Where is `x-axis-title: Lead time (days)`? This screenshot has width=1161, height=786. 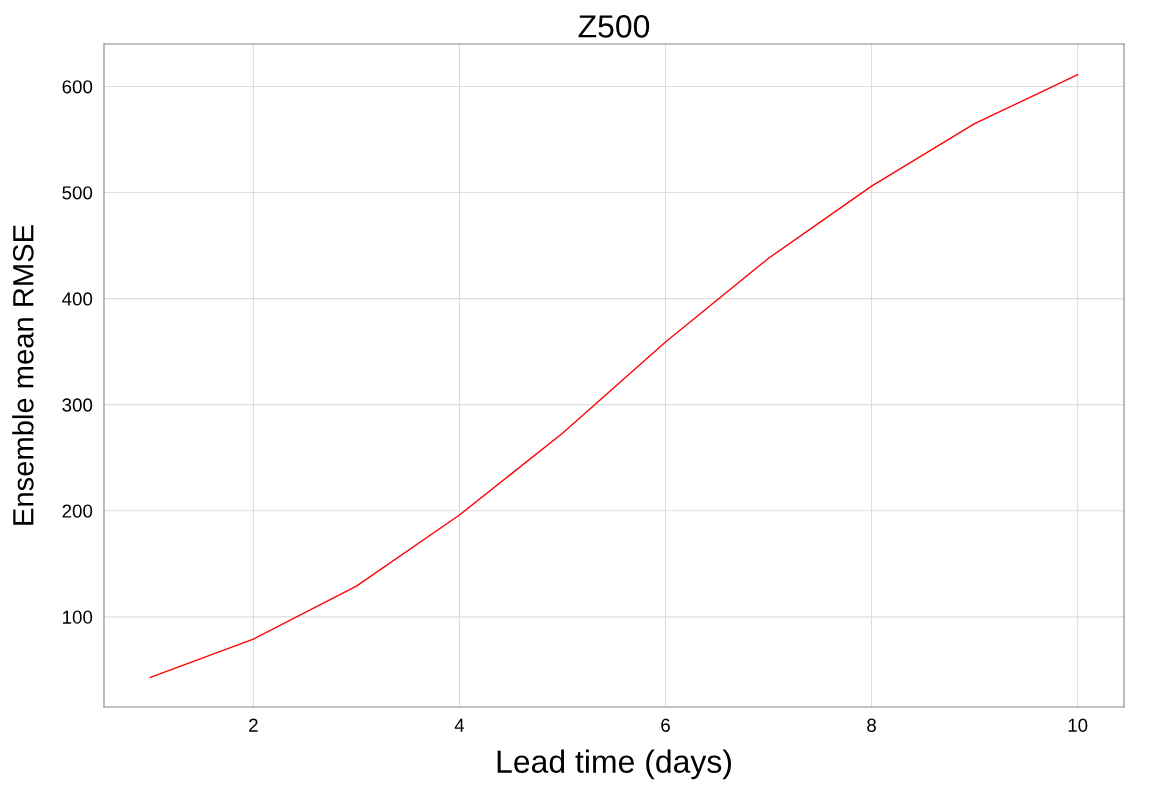 x-axis-title: Lead time (days) is located at coordinates (614, 764).